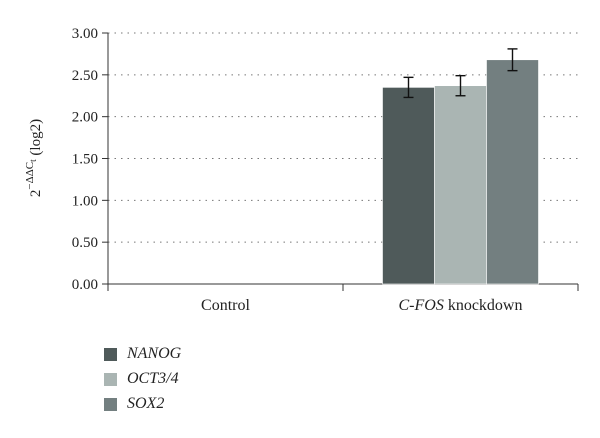 This screenshot has width=600, height=438. What do you see at coordinates (85, 243) in the screenshot?
I see `y-tick-label: 0.50` at bounding box center [85, 243].